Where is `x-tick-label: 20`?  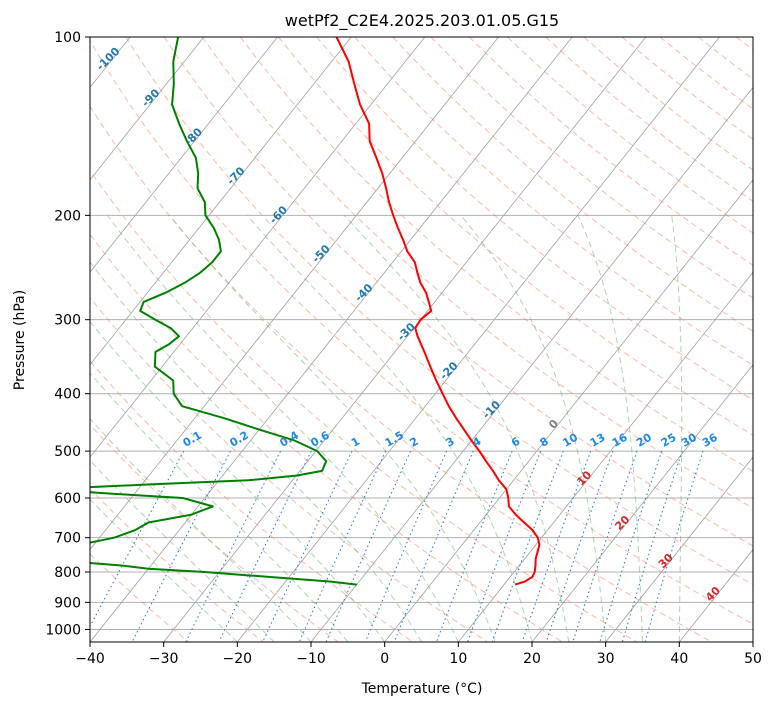
x-tick-label: 20 is located at coordinates (532, 659).